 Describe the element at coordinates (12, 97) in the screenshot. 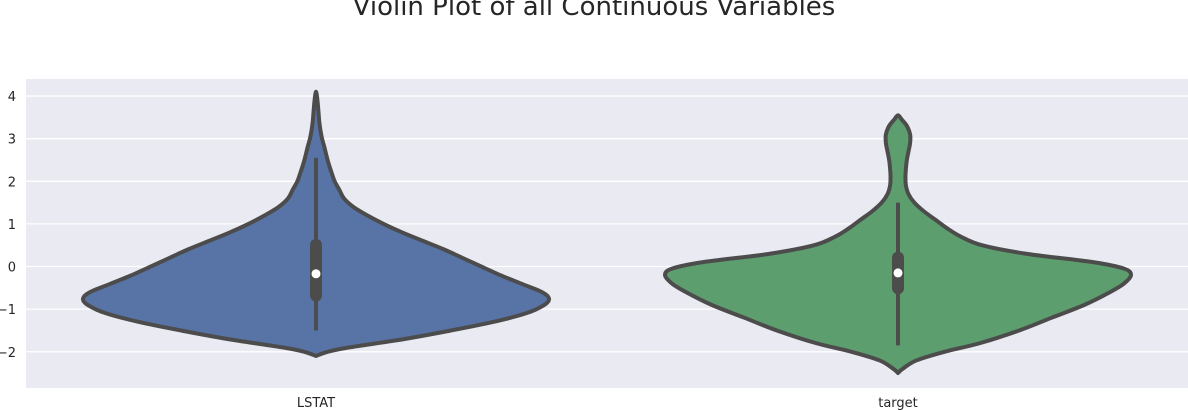

I see `y-tick-label: 4` at that location.